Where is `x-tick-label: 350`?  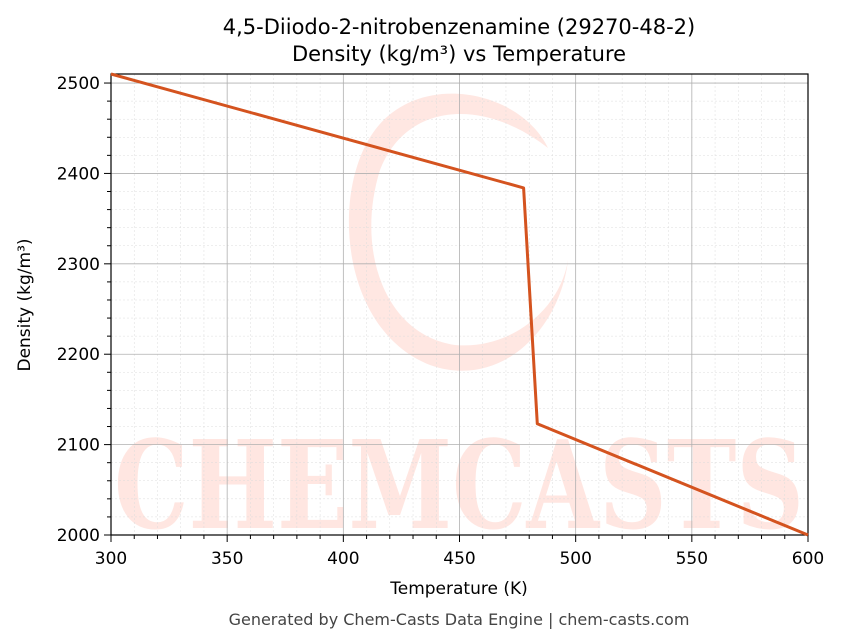
x-tick-label: 350 is located at coordinates (227, 559).